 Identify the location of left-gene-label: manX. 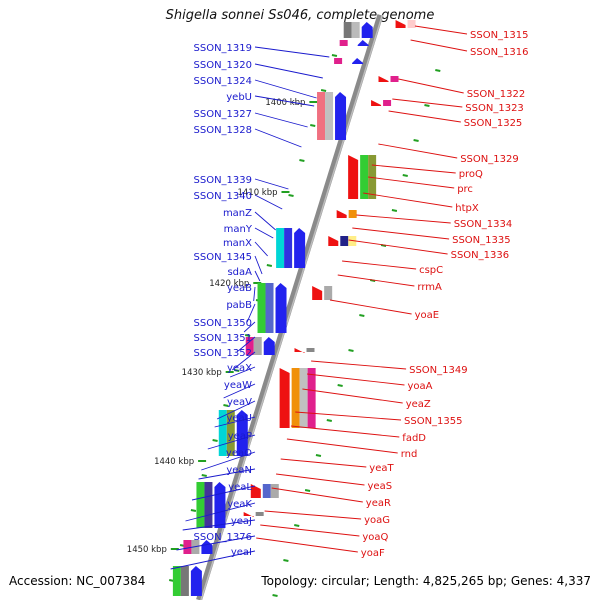
(237, 243).